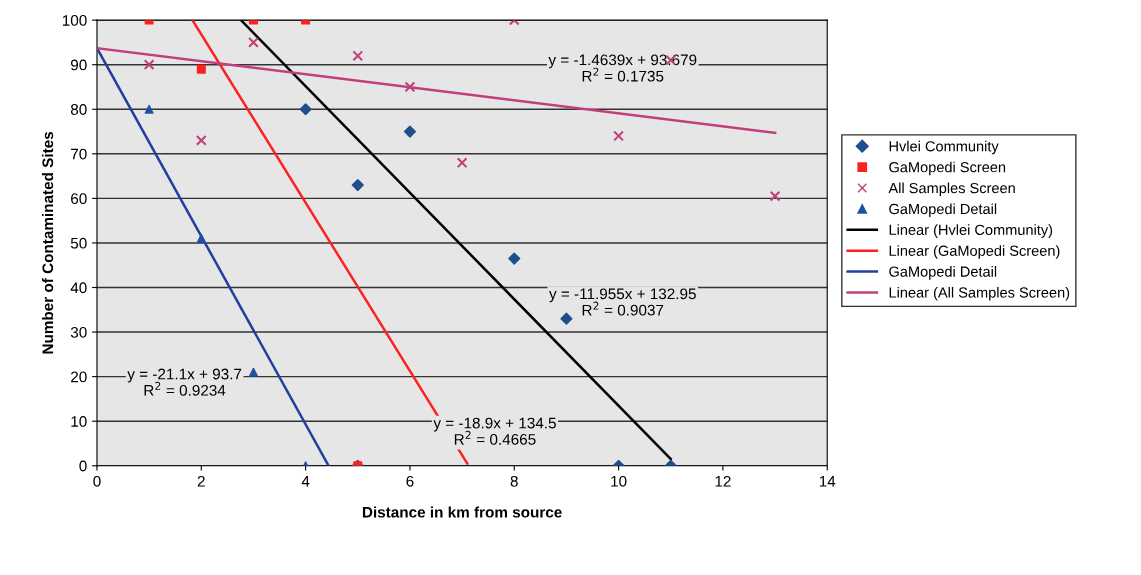 The height and width of the screenshot is (575, 1141). I want to click on y-tick-label: 30, so click(78, 332).